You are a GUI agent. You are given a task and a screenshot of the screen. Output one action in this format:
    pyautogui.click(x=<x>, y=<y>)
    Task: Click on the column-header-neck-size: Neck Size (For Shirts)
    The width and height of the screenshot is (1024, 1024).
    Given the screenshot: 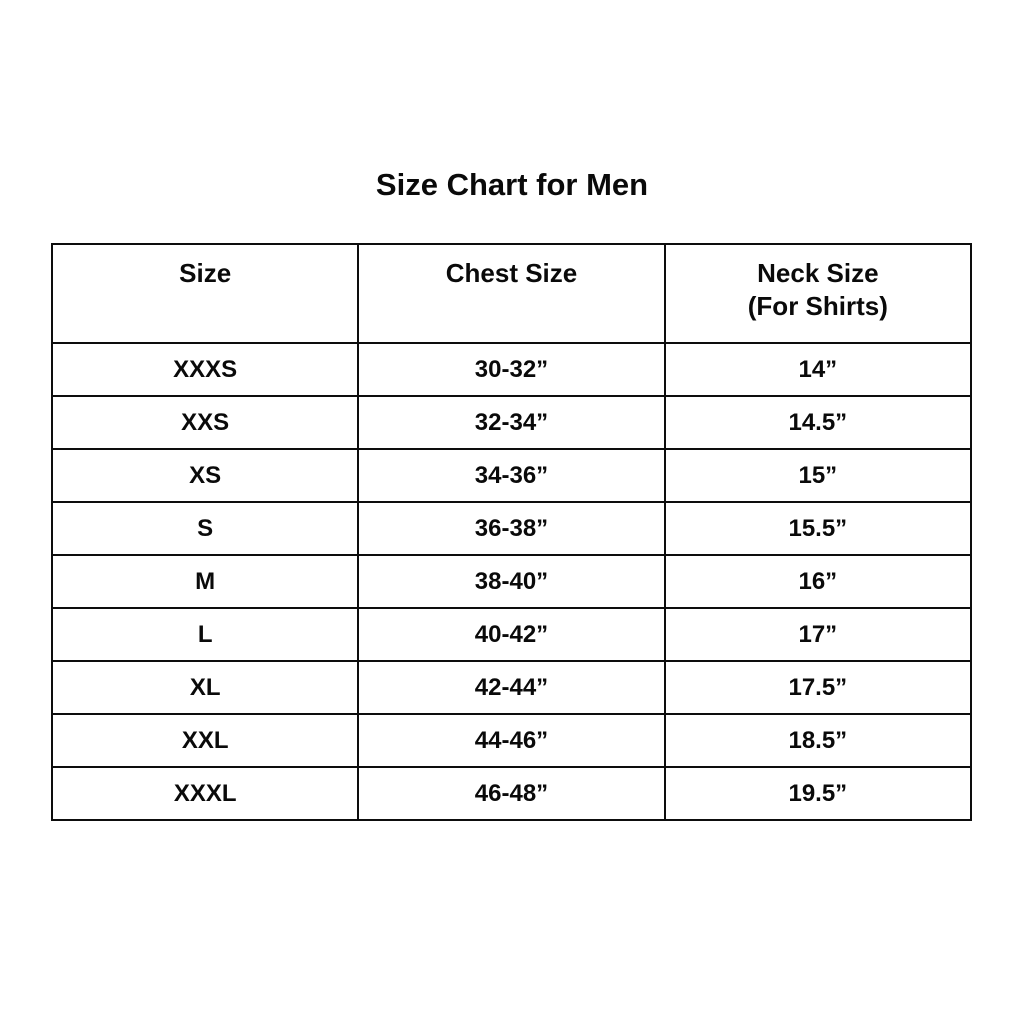 What is the action you would take?
    pyautogui.click(x=818, y=293)
    